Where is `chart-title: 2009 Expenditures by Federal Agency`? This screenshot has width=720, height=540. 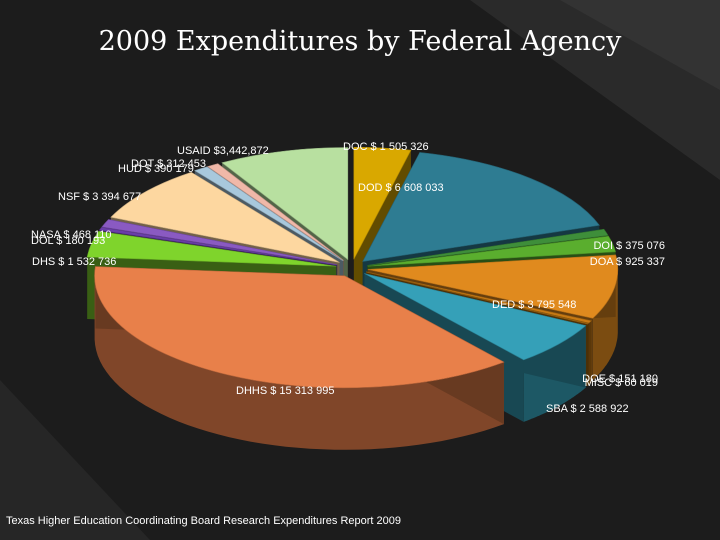 chart-title: 2009 Expenditures by Federal Agency is located at coordinates (360, 41).